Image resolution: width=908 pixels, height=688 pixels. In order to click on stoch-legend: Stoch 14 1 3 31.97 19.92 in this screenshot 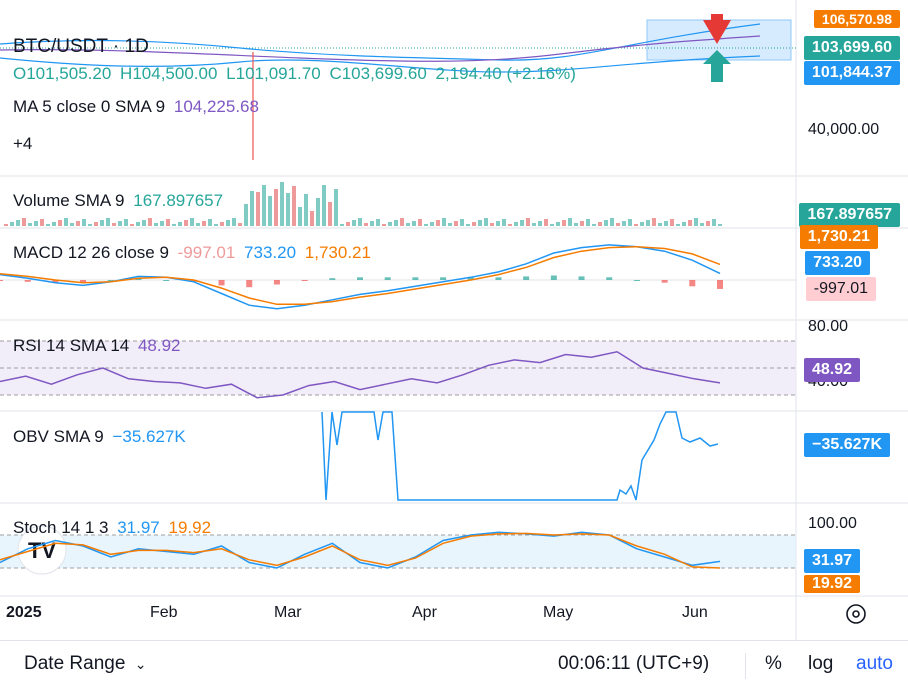, I will do `click(114, 528)`.